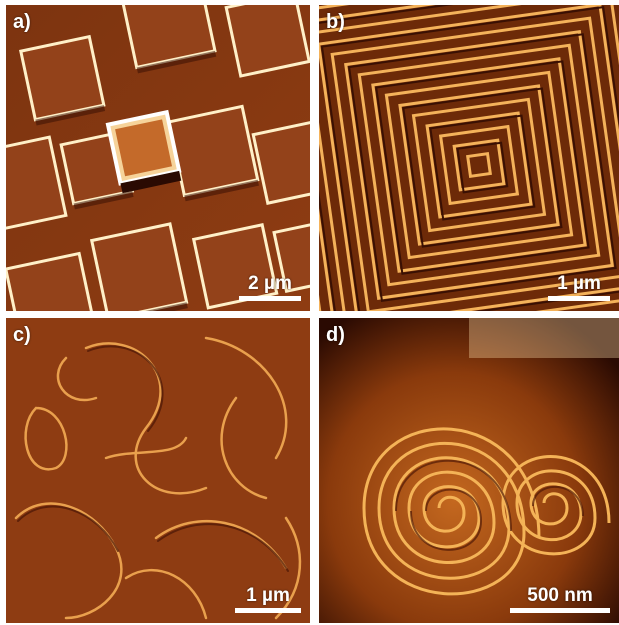 This screenshot has height=625, width=619. I want to click on panel-c-scale-bar: 1 µm, so click(268, 599).